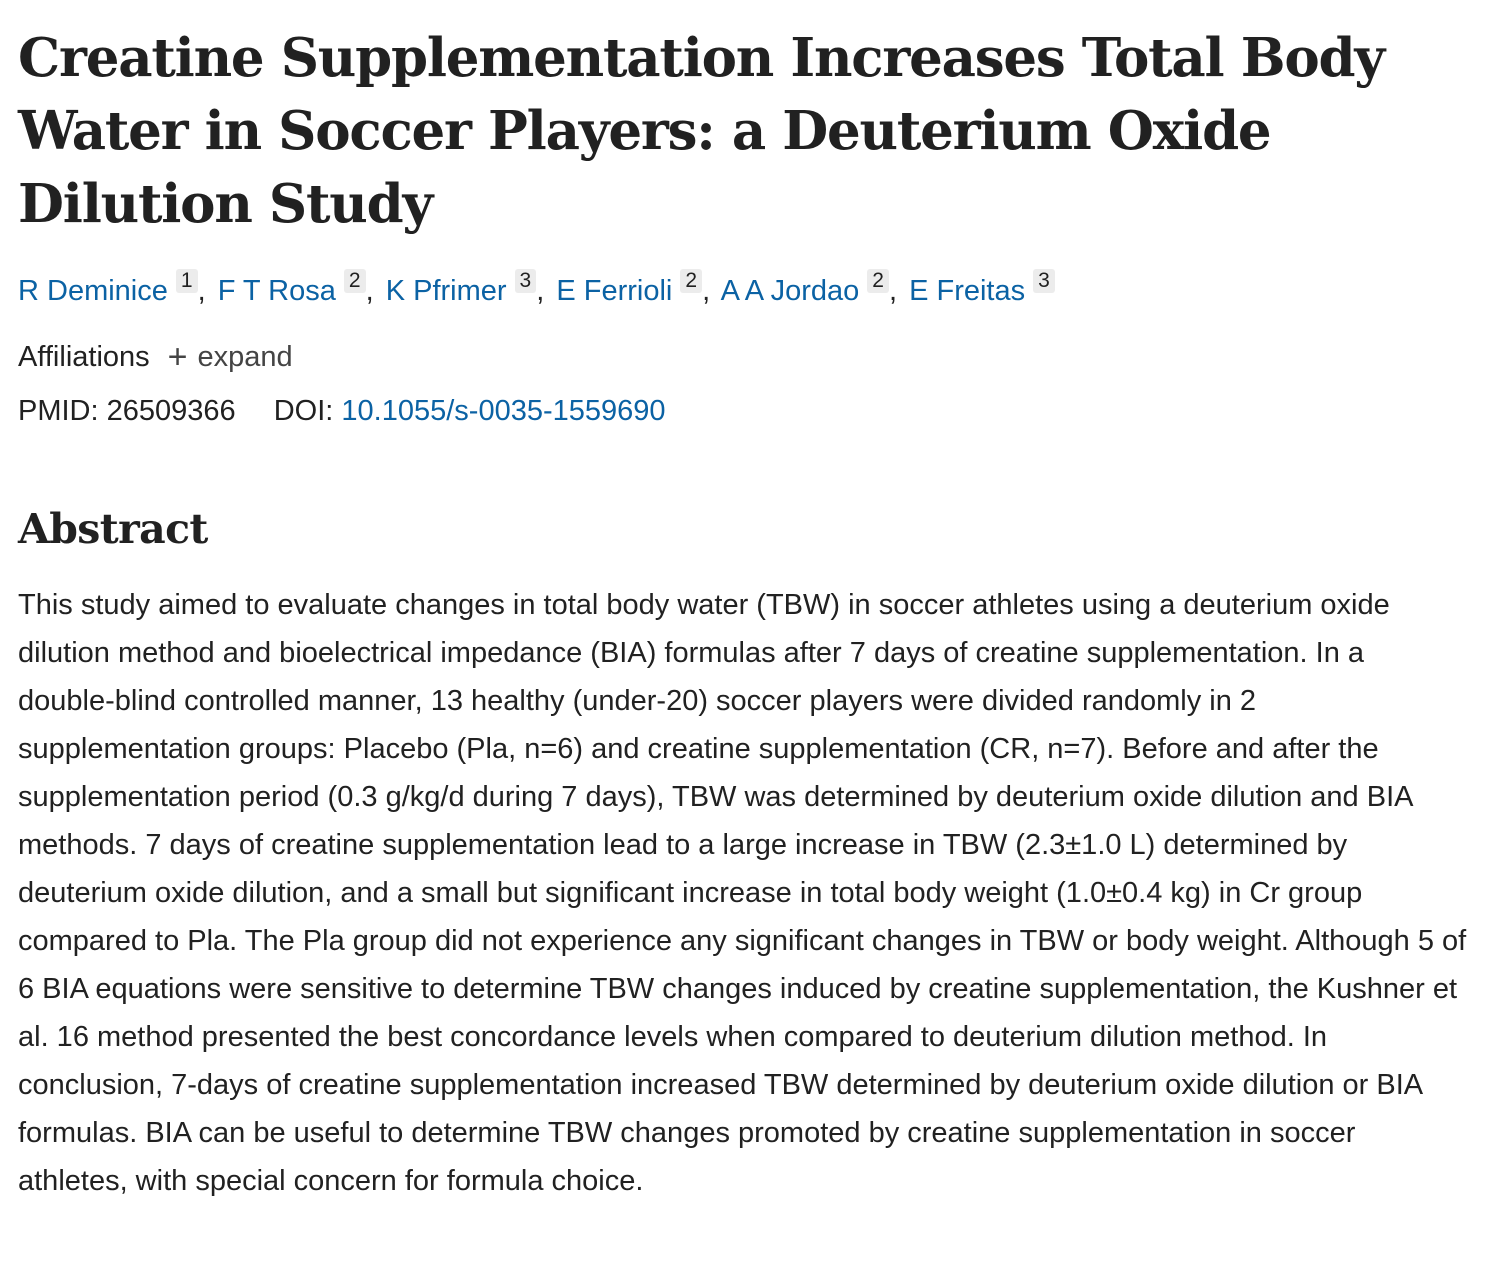 This screenshot has width=1494, height=1282. Describe the element at coordinates (503, 411) in the screenshot. I see `doi-link: 10.1055/s-0035-1559690` at that location.